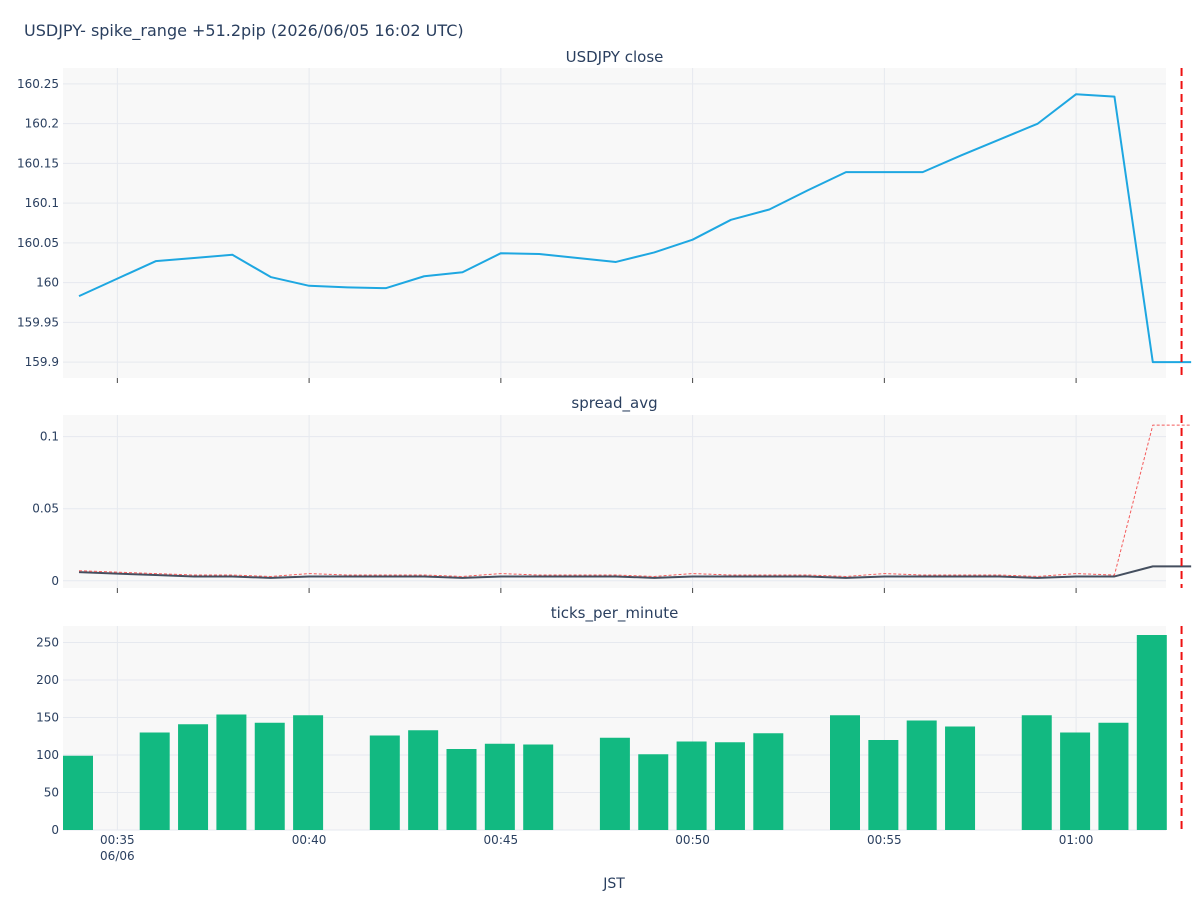  What do you see at coordinates (42, 203) in the screenshot?
I see `y-tick-label: 160.1` at bounding box center [42, 203].